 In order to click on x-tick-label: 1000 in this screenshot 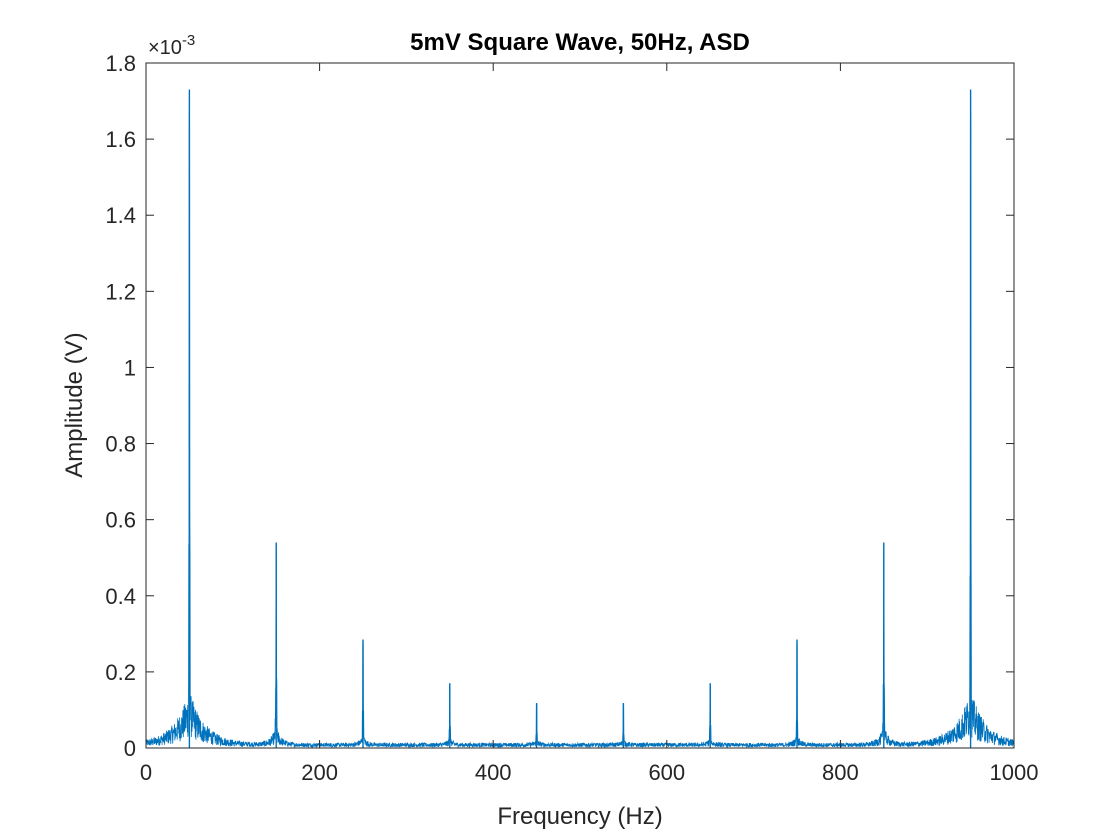, I will do `click(1014, 772)`.